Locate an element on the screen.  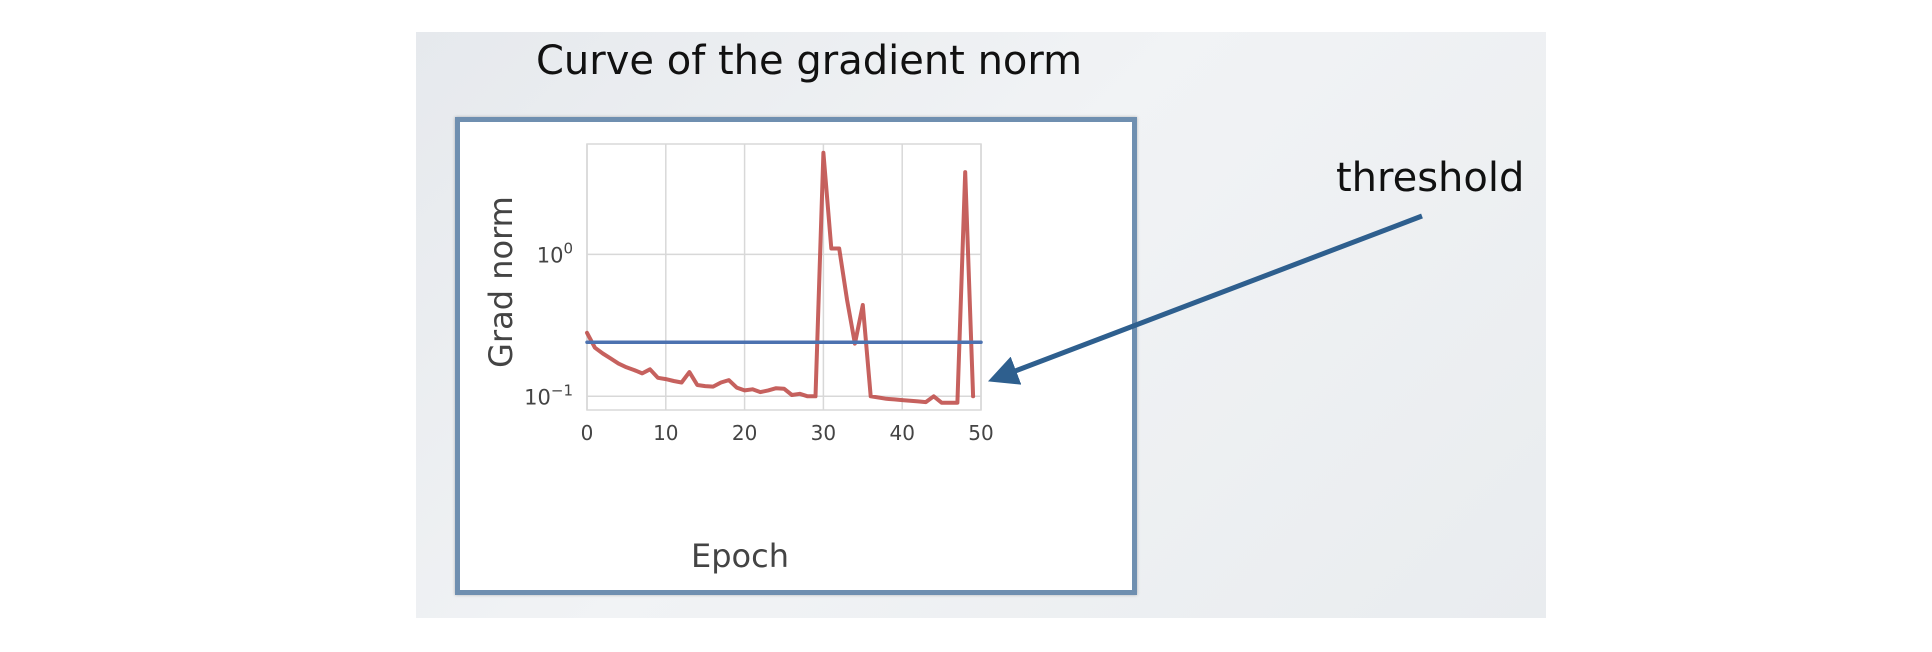
x-tick-label: 0 is located at coordinates (587, 433).